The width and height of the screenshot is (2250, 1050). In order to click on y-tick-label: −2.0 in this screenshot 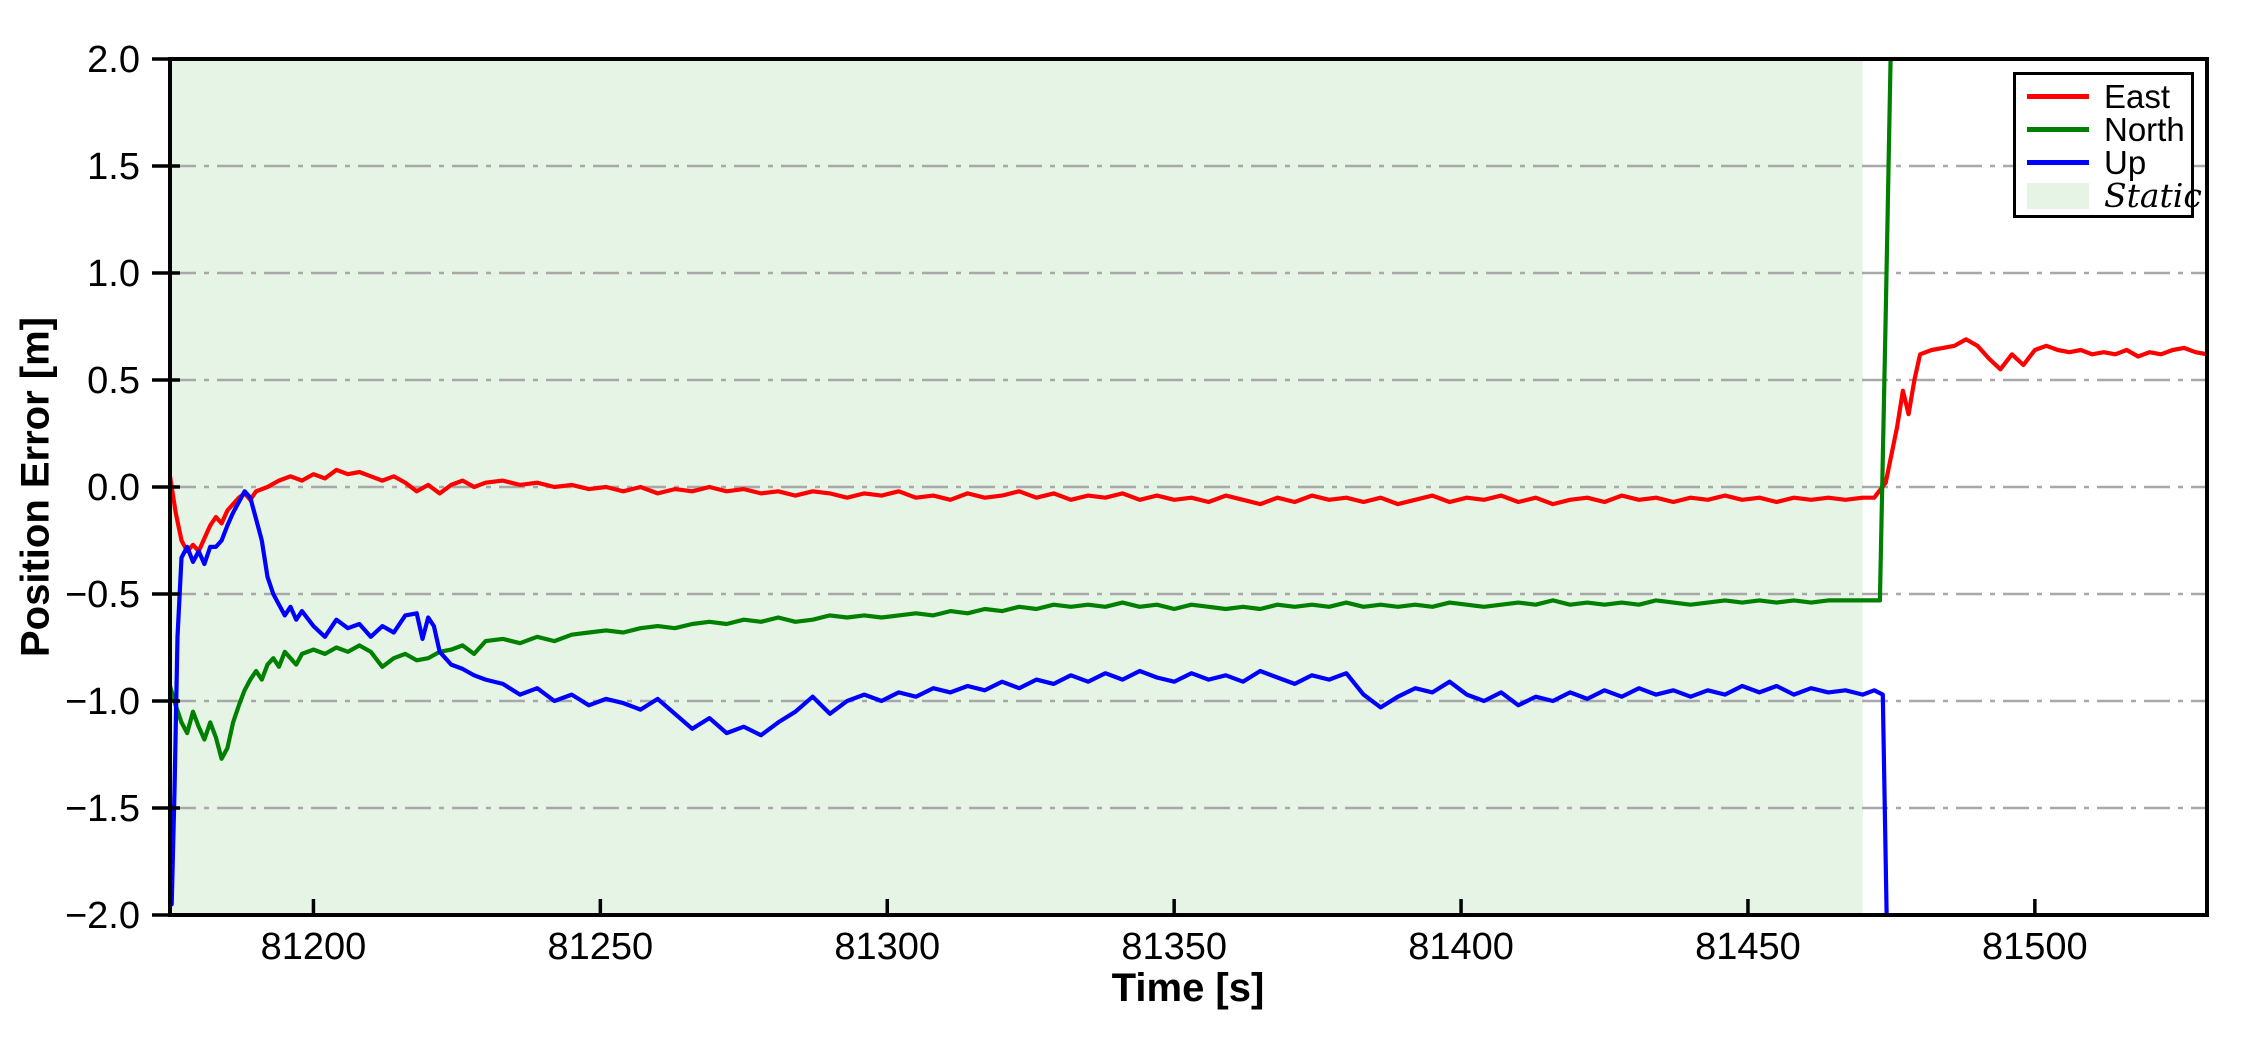, I will do `click(102, 916)`.